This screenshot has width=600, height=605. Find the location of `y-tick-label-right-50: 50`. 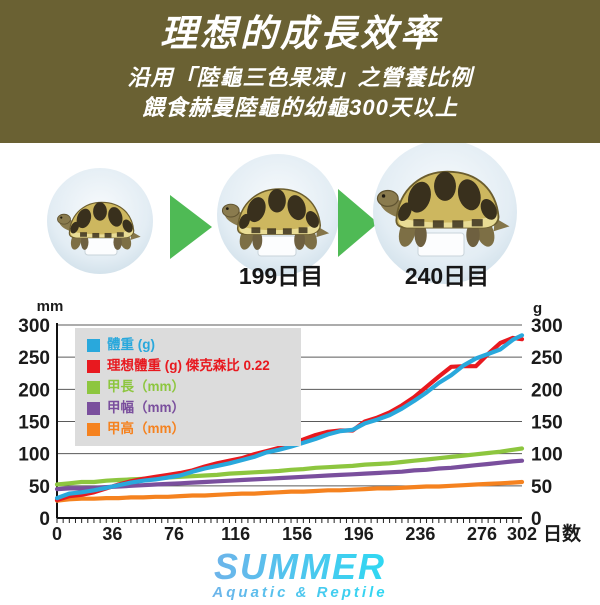

y-tick-label-right-50: 50 is located at coordinates (541, 487).